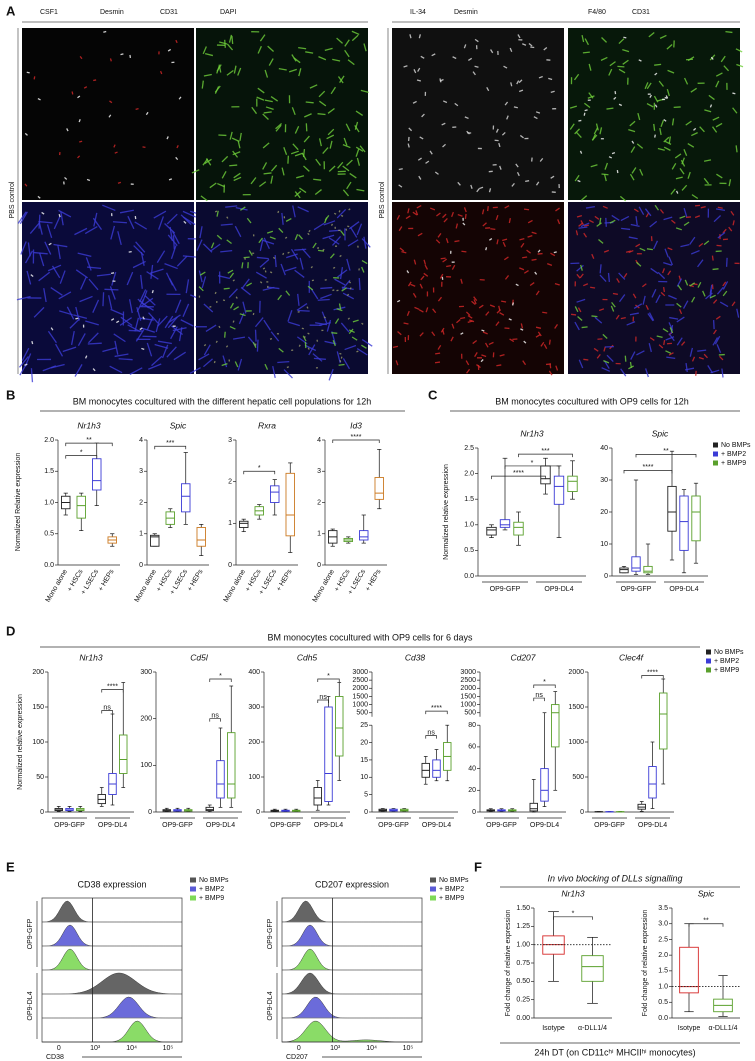  What do you see at coordinates (468, 672) in the screenshot?
I see `y-tick-label: 3000` at bounding box center [468, 672].